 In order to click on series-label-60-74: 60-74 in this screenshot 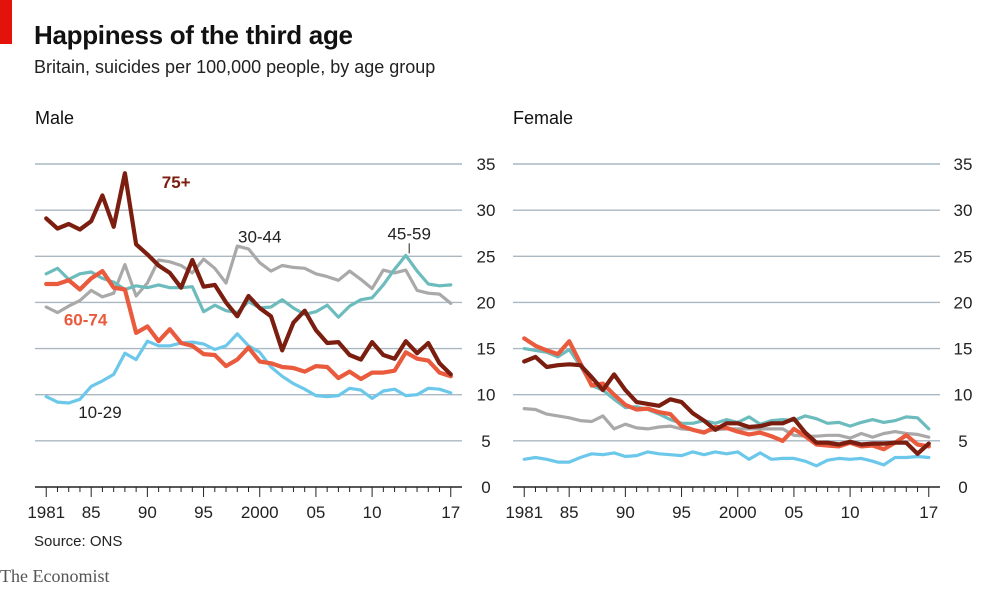, I will do `click(86, 320)`.